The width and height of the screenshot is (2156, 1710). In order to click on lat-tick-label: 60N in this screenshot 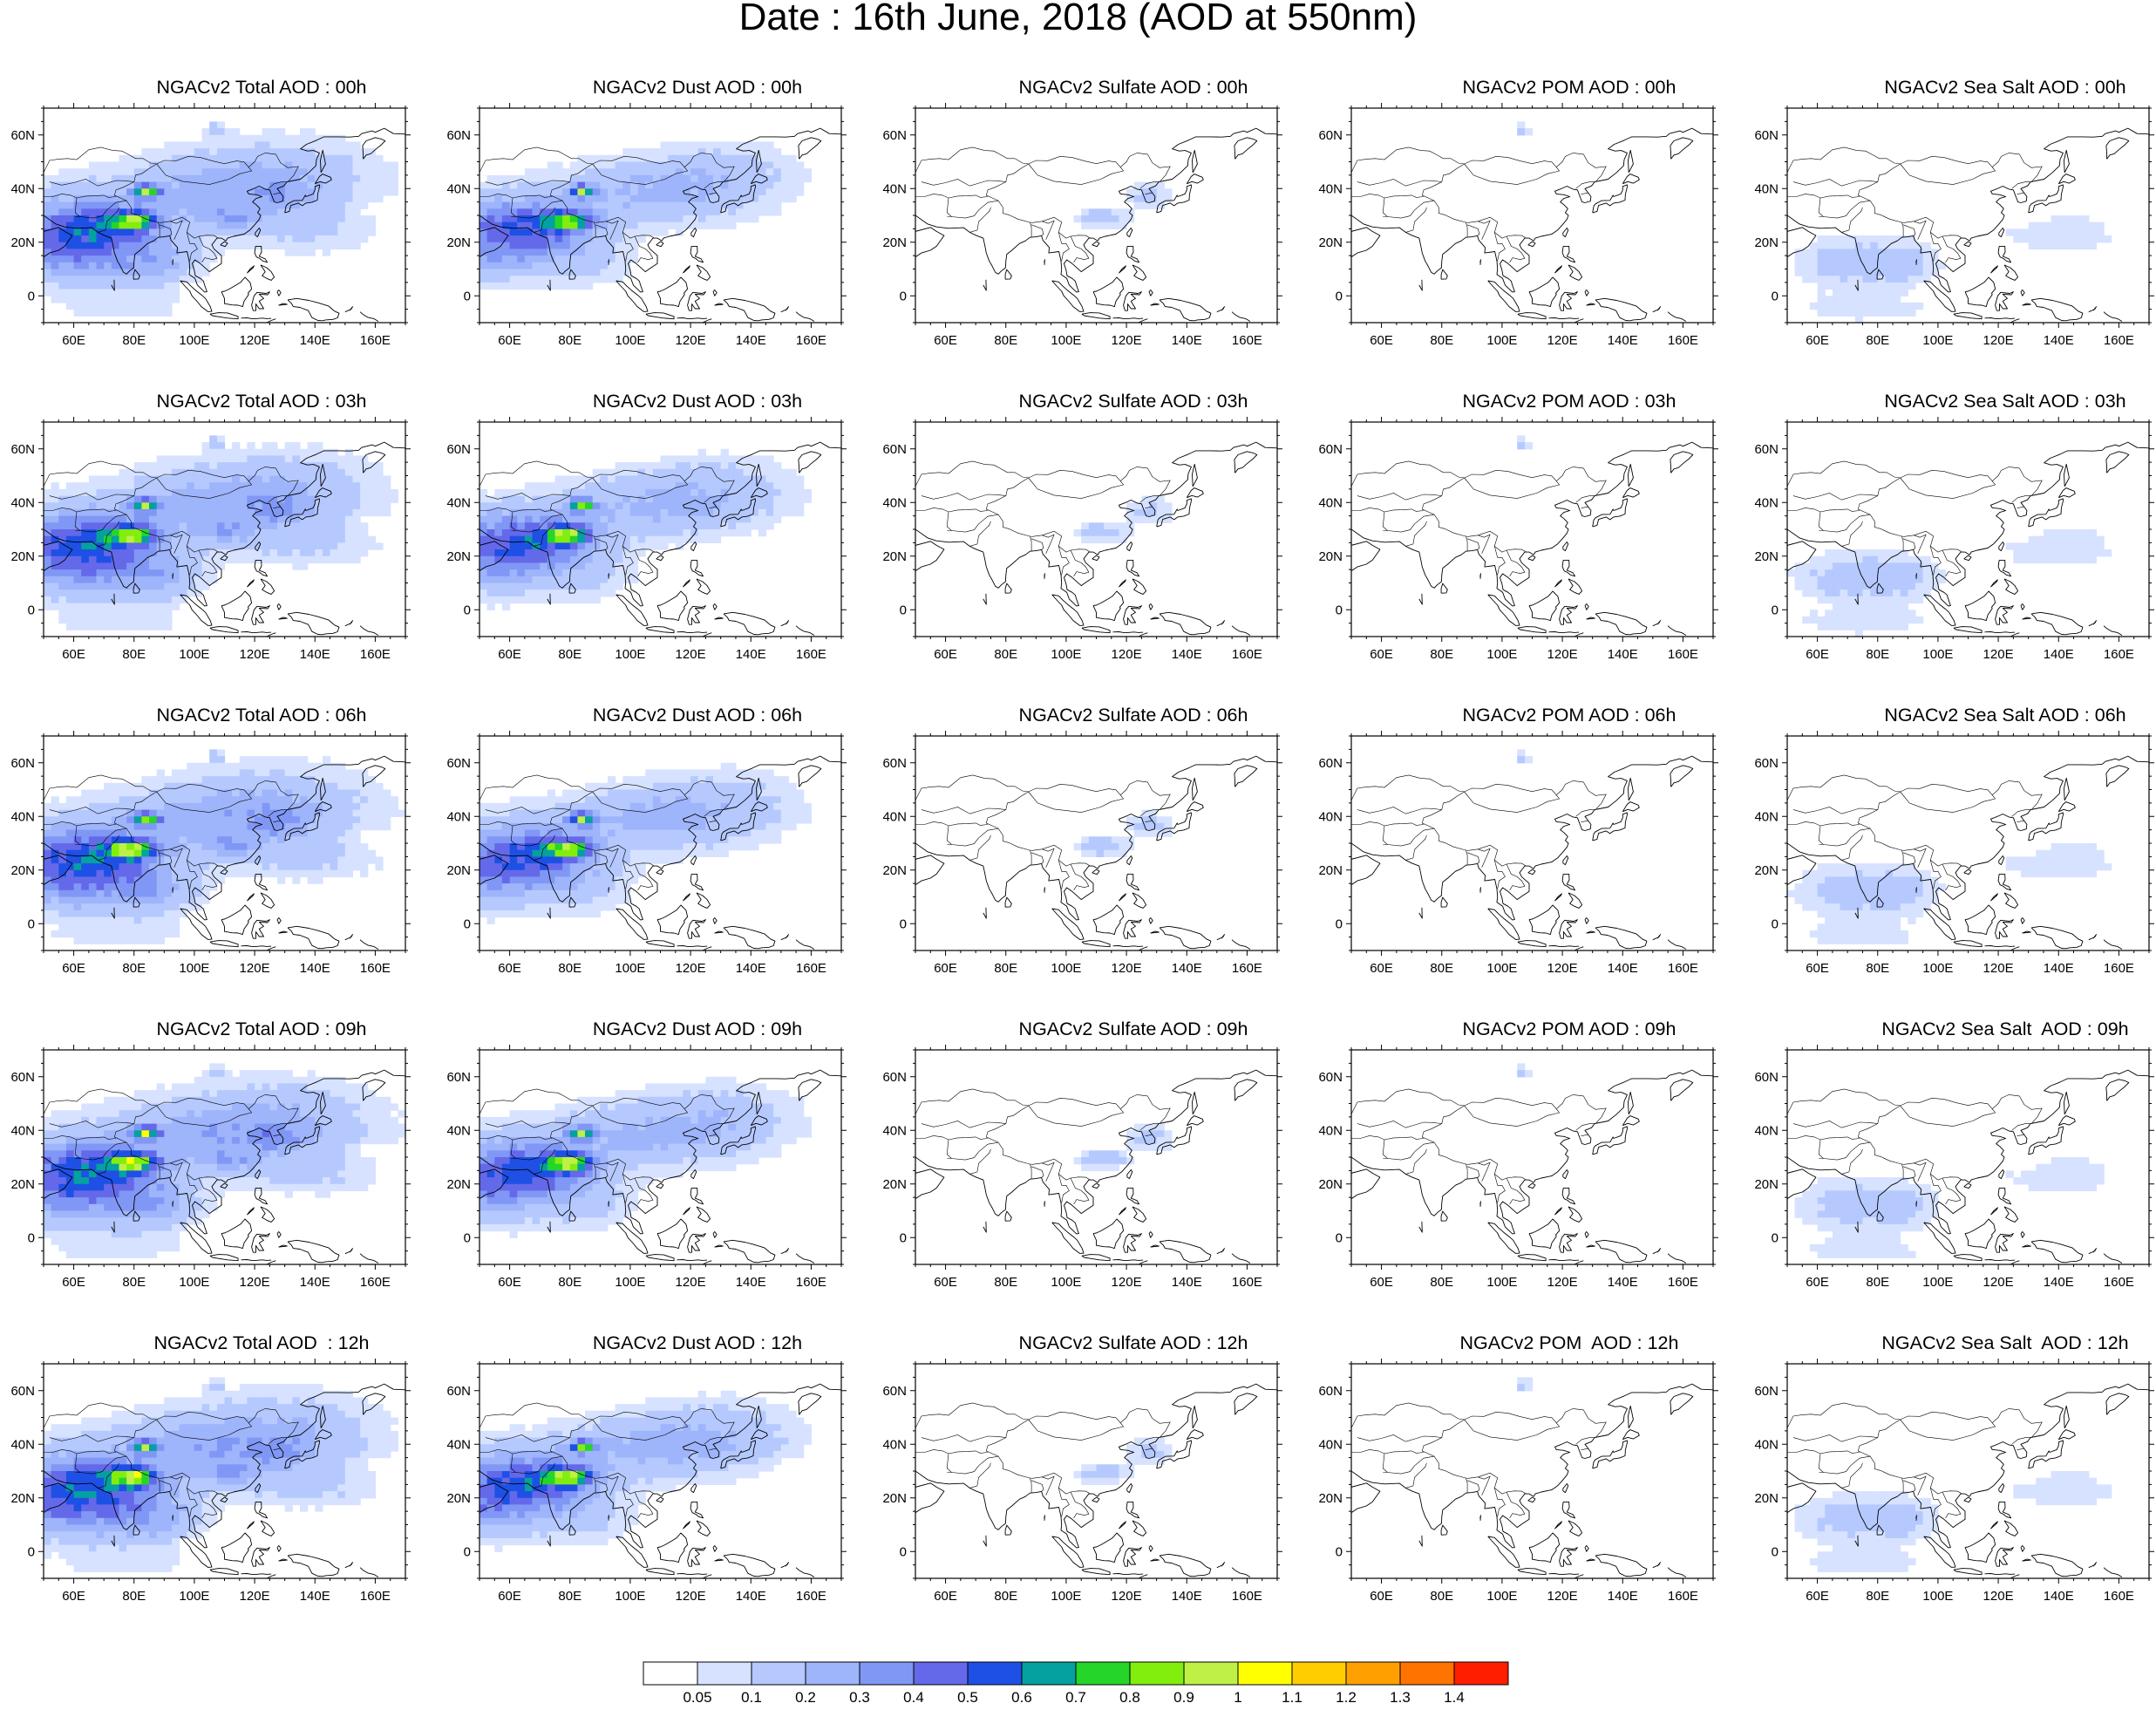, I will do `click(1330, 450)`.